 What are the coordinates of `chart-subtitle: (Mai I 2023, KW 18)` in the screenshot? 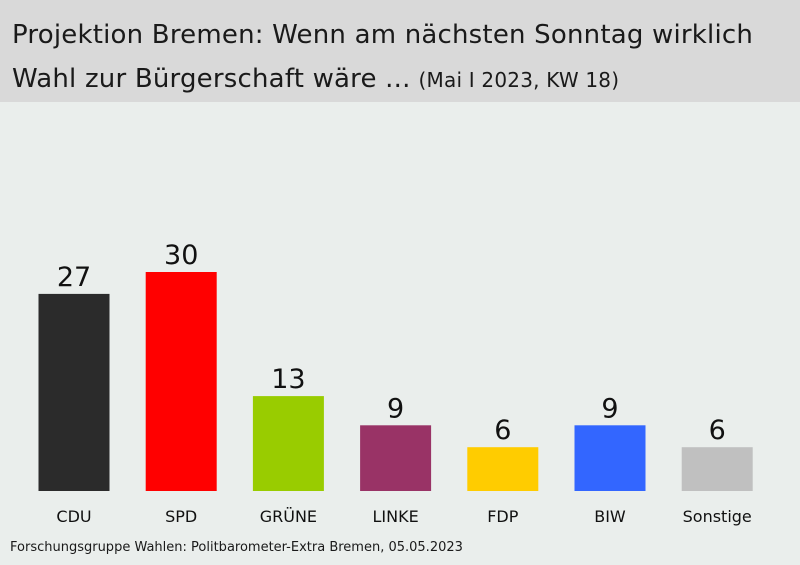 It's located at (519, 80).